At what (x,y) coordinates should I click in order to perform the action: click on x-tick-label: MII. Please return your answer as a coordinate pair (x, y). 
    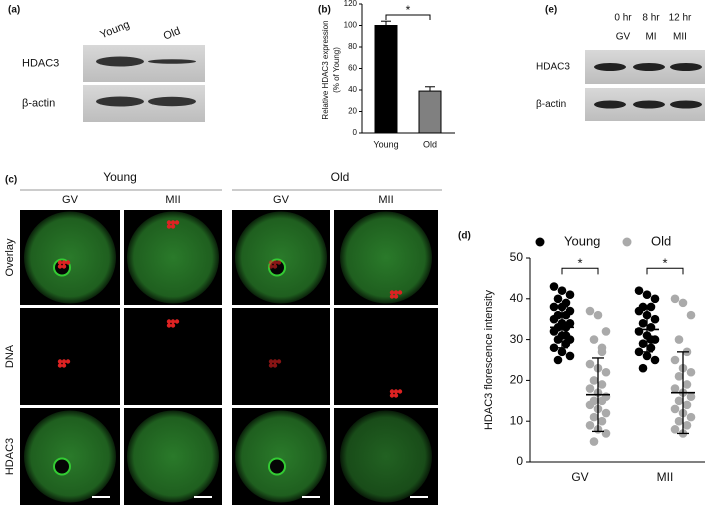
    Looking at the image, I should click on (665, 477).